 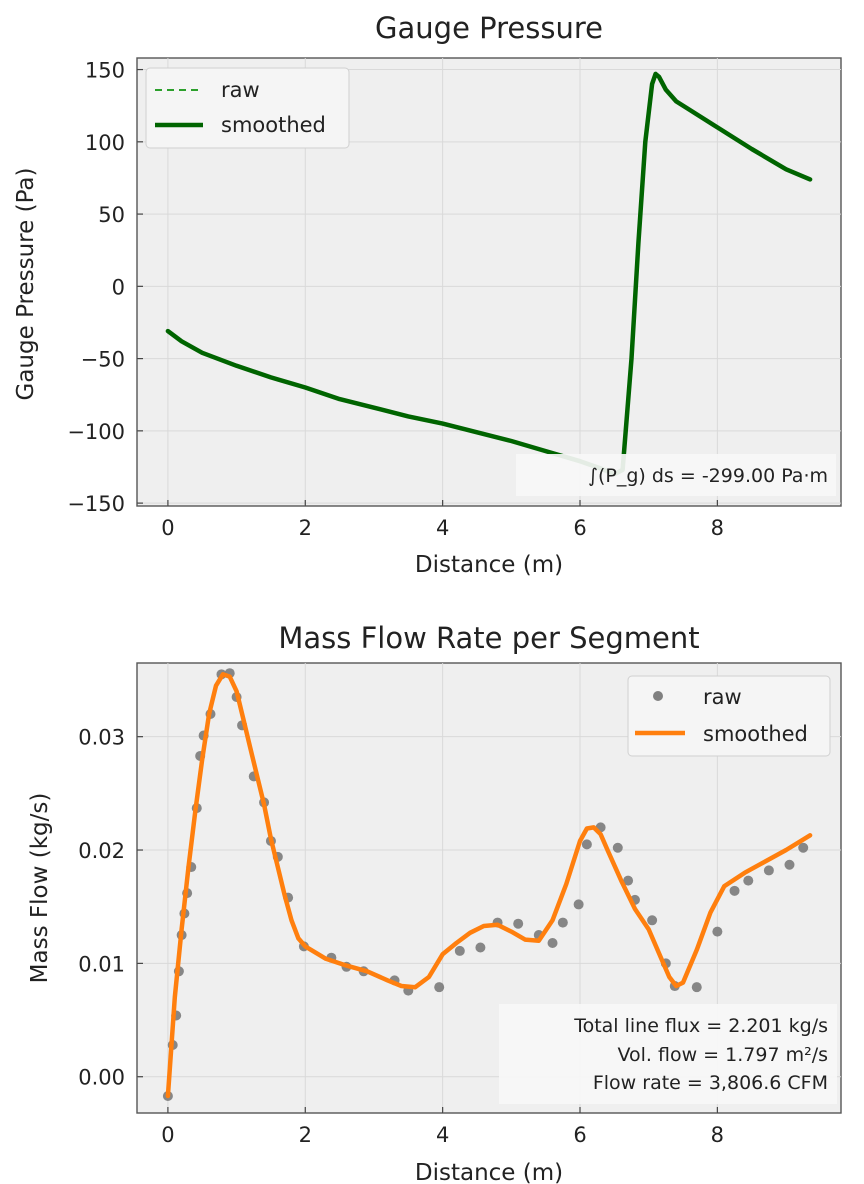 What do you see at coordinates (101, 738) in the screenshot?
I see `y-tick-label: 0.03` at bounding box center [101, 738].